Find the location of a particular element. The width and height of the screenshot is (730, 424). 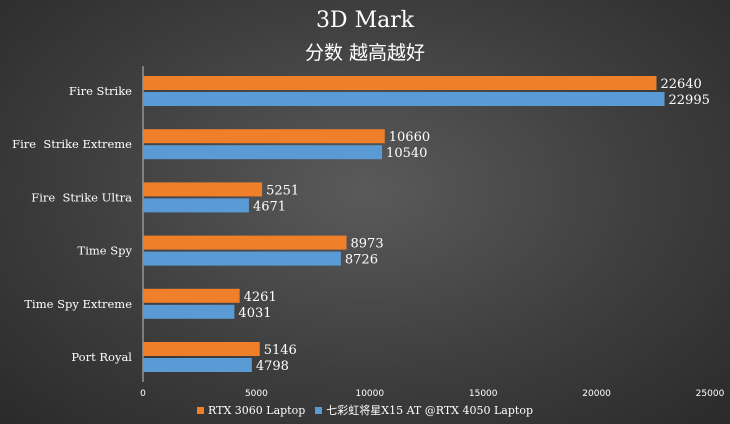

category-label: Port Royal is located at coordinates (101, 357).